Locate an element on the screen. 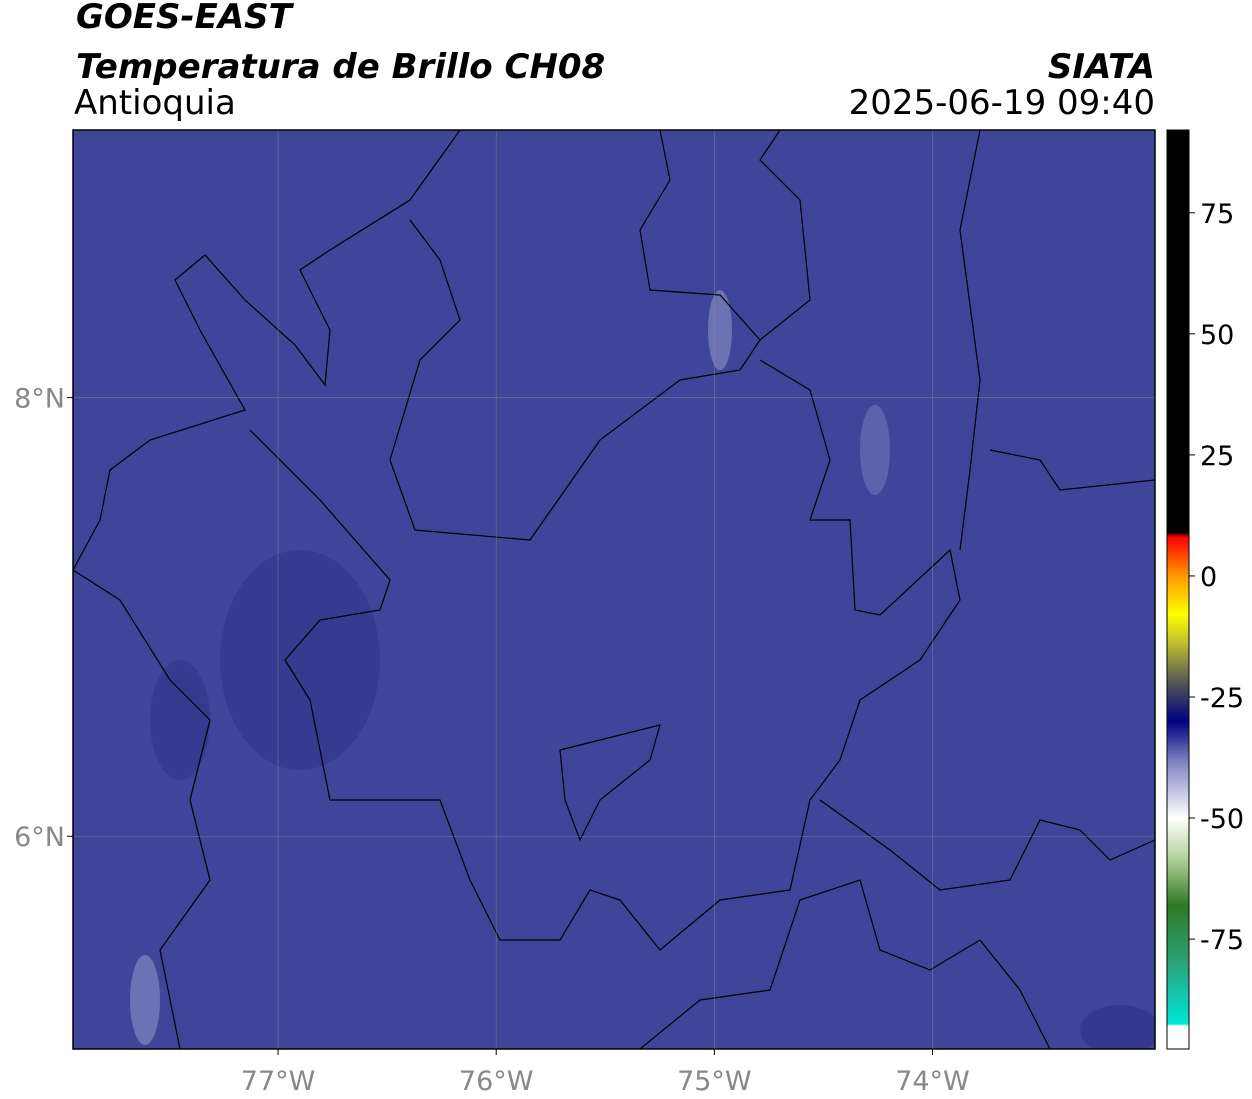 This screenshot has width=1252, height=1099. colorbar-tick-label: -25 is located at coordinates (1222, 698).